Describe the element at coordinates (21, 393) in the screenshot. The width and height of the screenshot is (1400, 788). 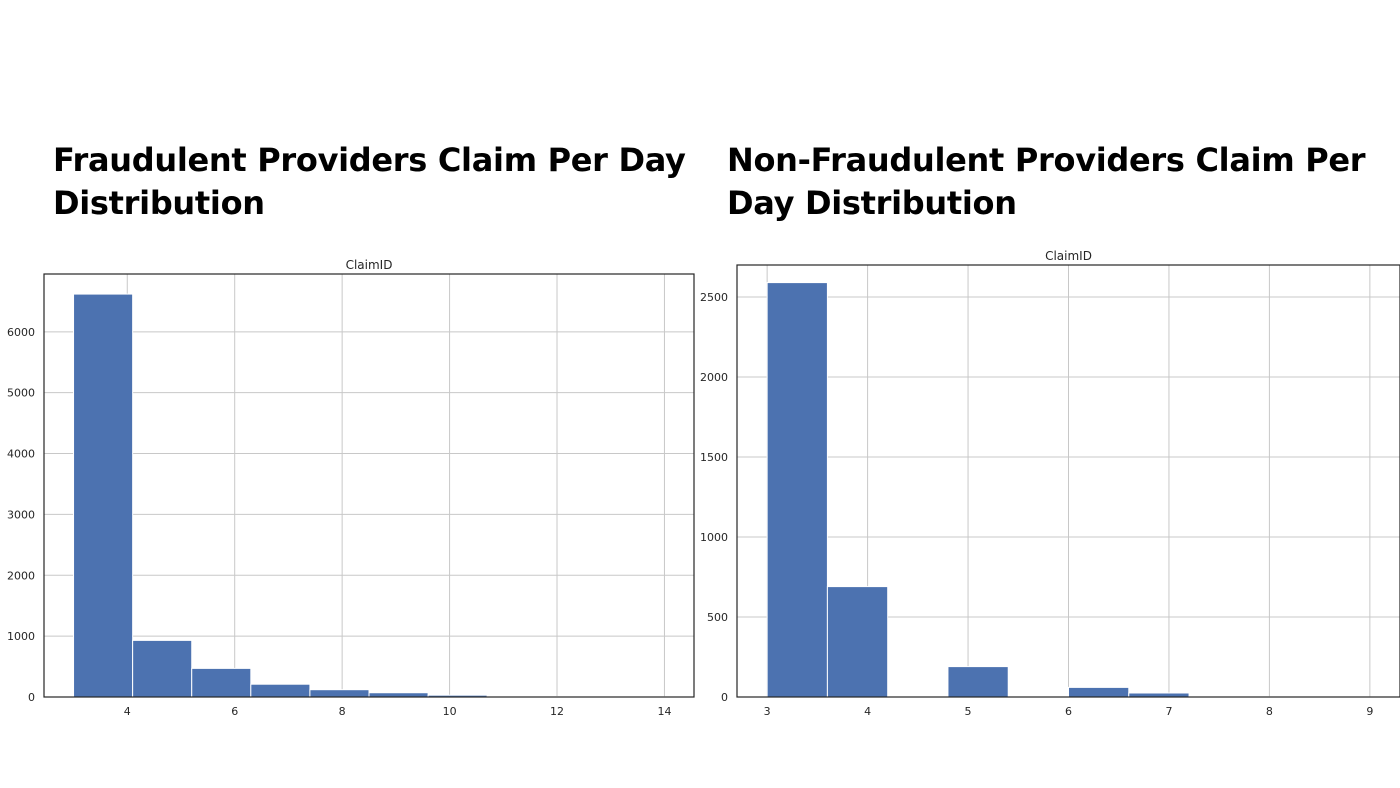
I see `fraud-ytick-label-5000: 5000` at that location.